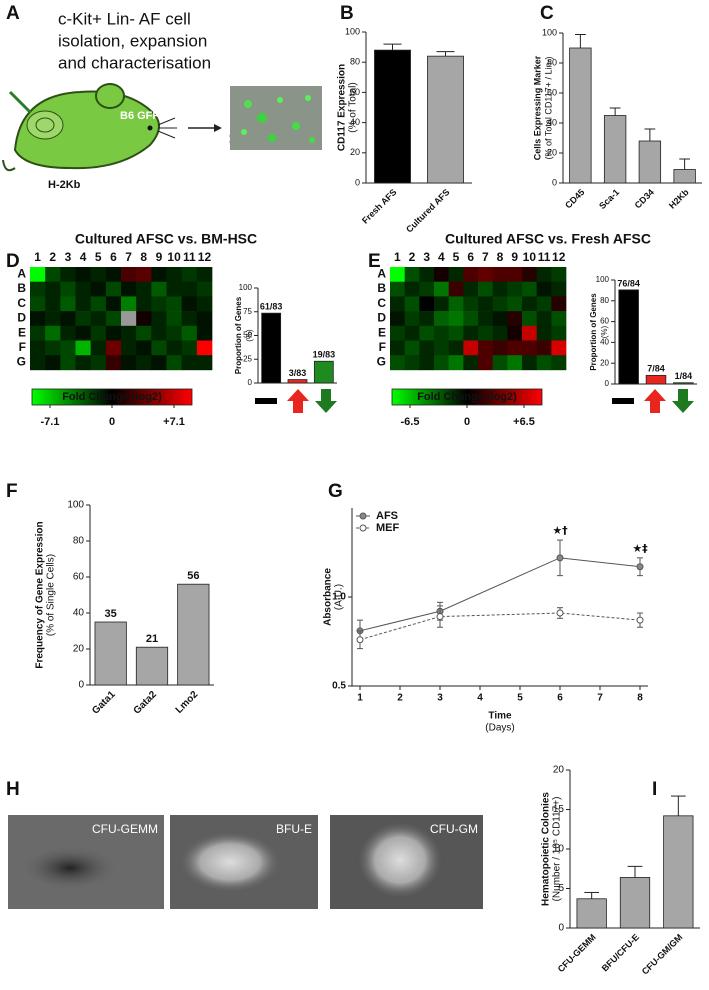 Image resolution: width=709 pixels, height=990 pixels. Describe the element at coordinates (559, 770) in the screenshot. I see `y-tick-label: 20` at that location.